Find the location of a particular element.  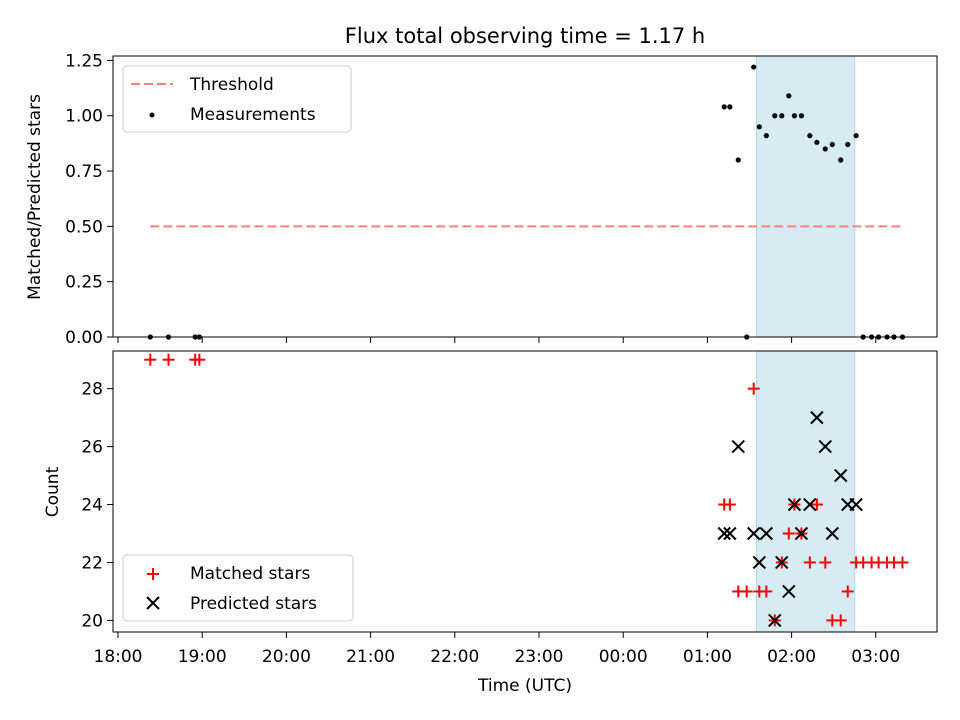

y-tick-label: 0.25 is located at coordinates (84, 283).